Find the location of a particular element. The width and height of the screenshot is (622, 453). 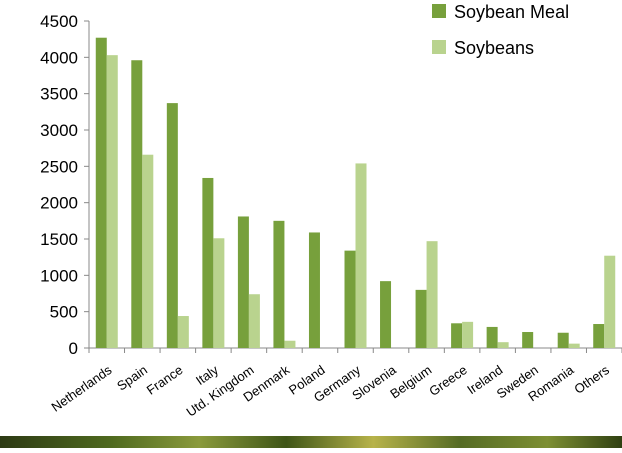

category-label: Others is located at coordinates (591, 379).